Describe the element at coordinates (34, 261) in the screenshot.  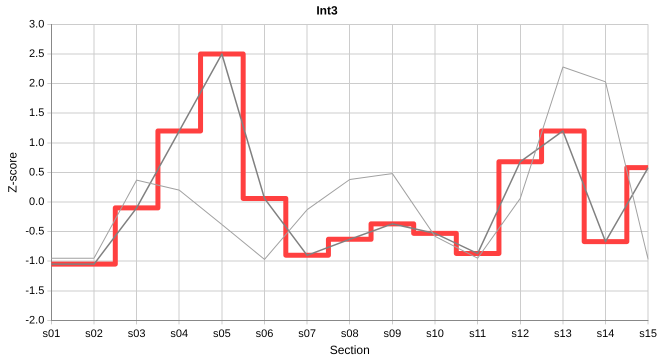
I see `y-tick-label: -1.0` at that location.